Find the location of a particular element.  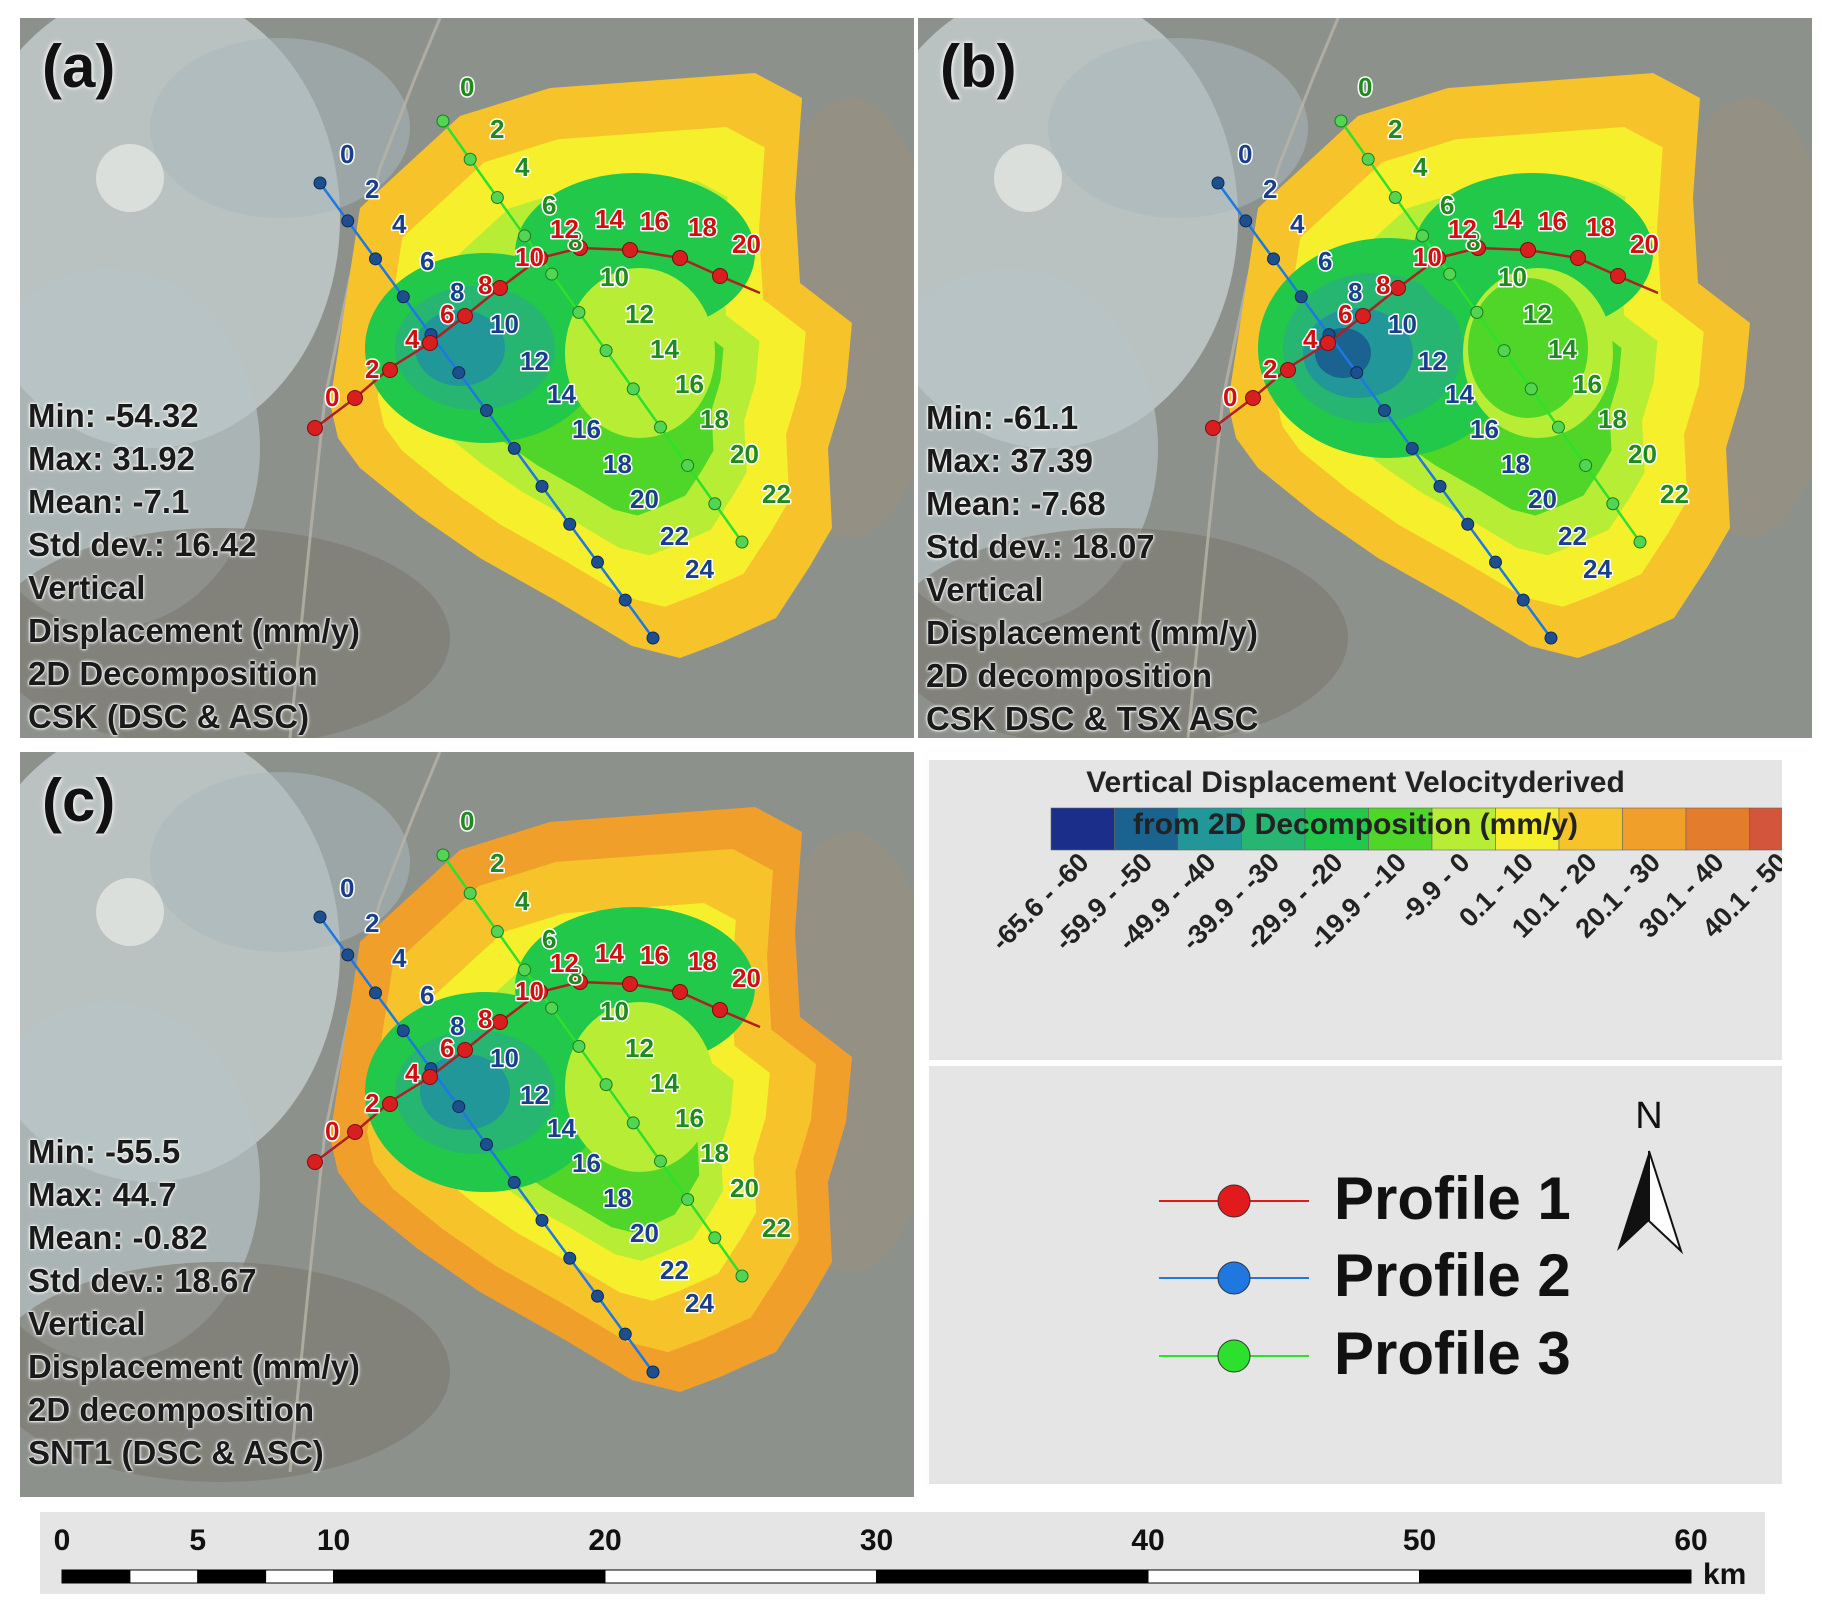

profile-3-tick-label: 22 is located at coordinates (776, 494).